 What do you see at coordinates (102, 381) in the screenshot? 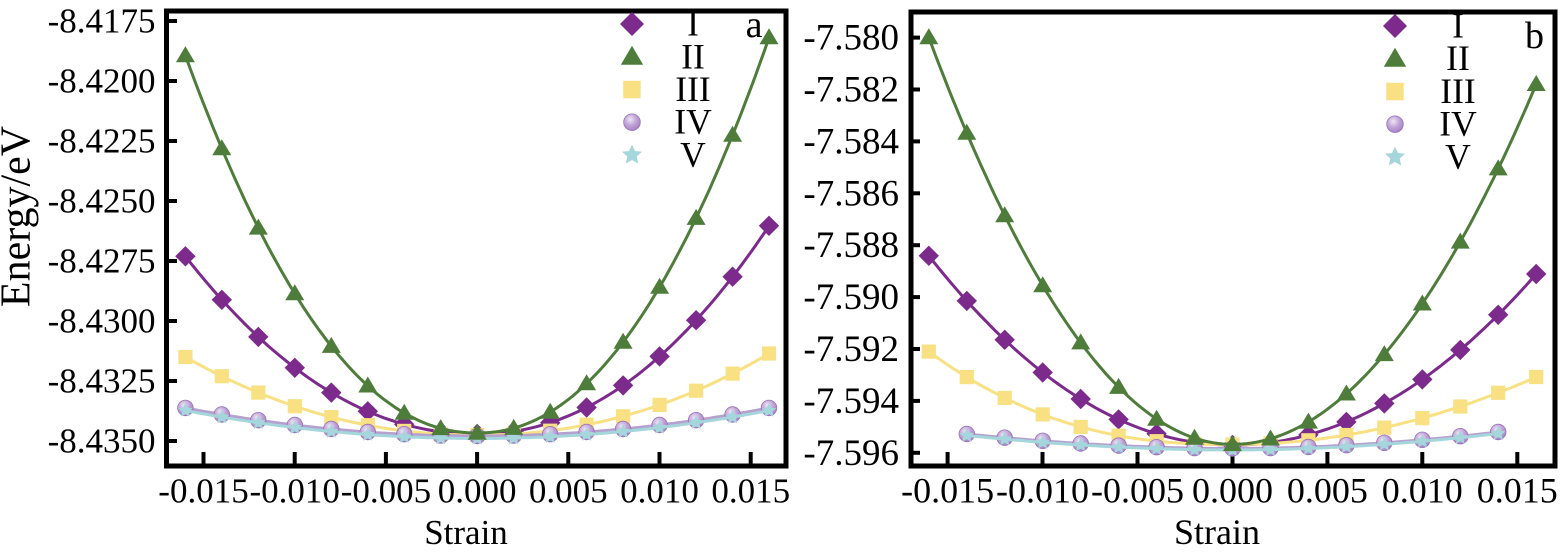
I see `svg-text: -8.4325` at bounding box center [102, 381].